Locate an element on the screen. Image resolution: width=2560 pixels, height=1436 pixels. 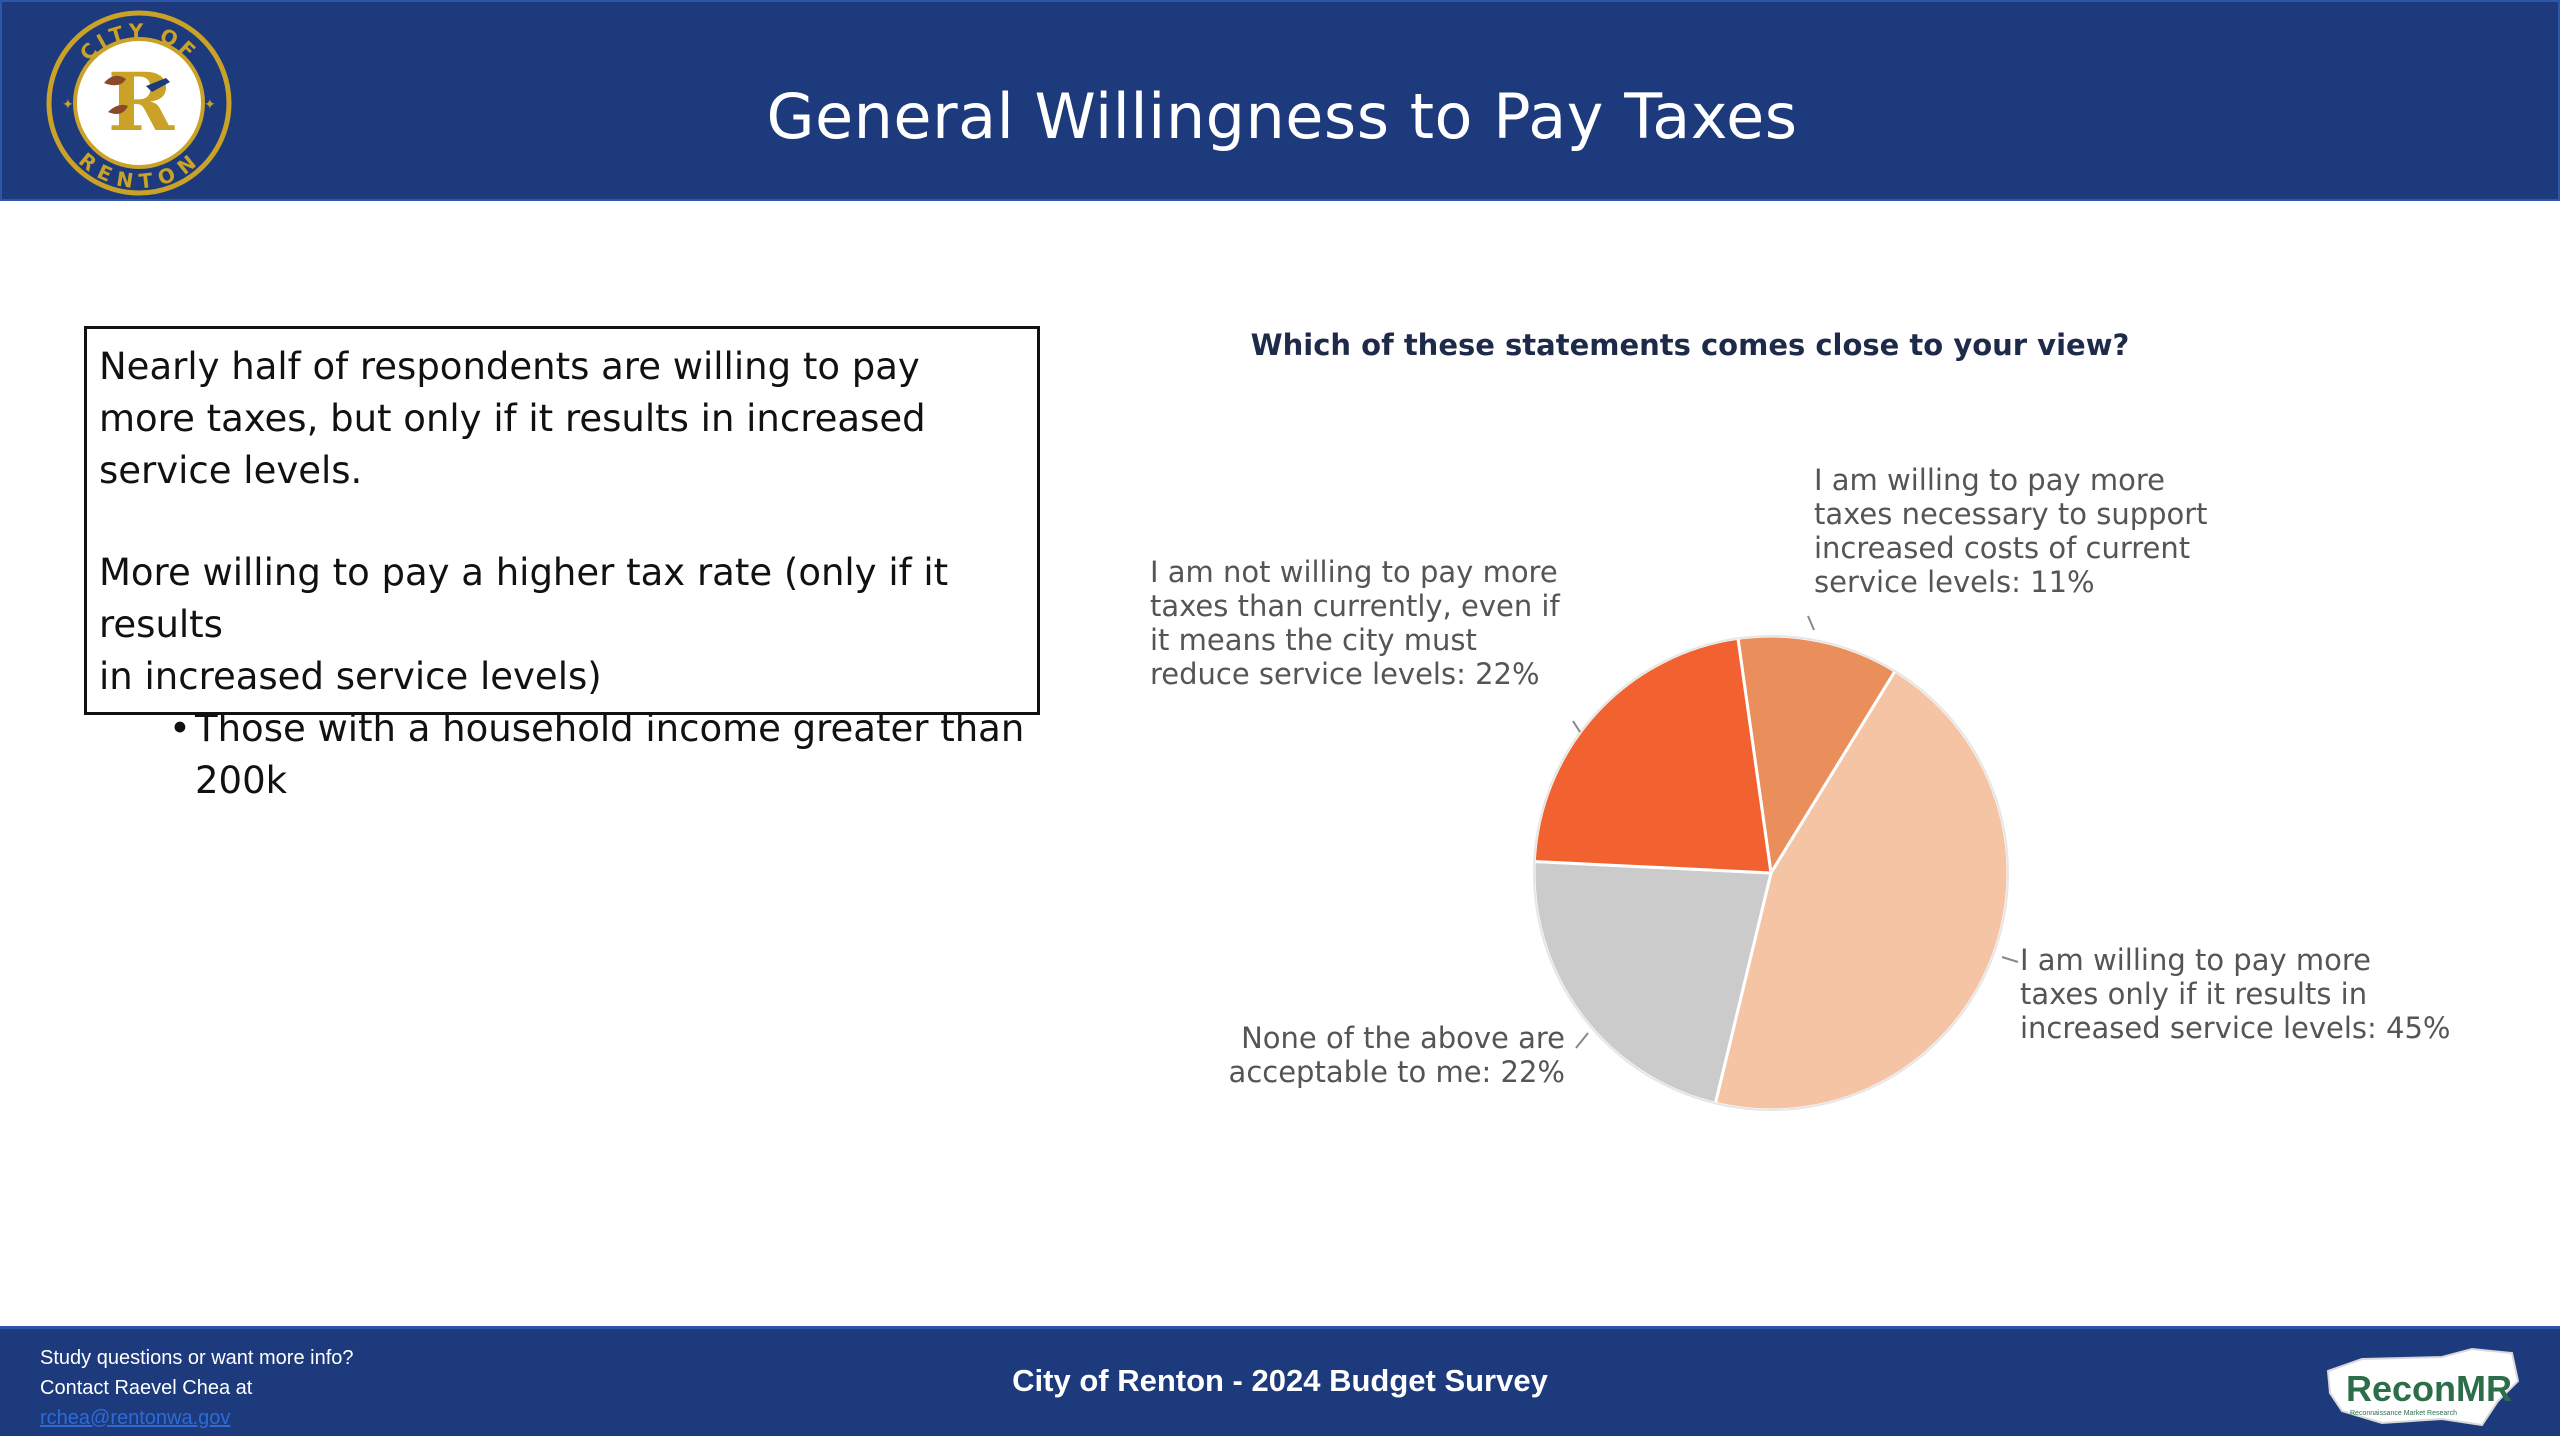
city-logo: CITY OF RENTON R ✦ ✦ is located at coordinates (139, 103).